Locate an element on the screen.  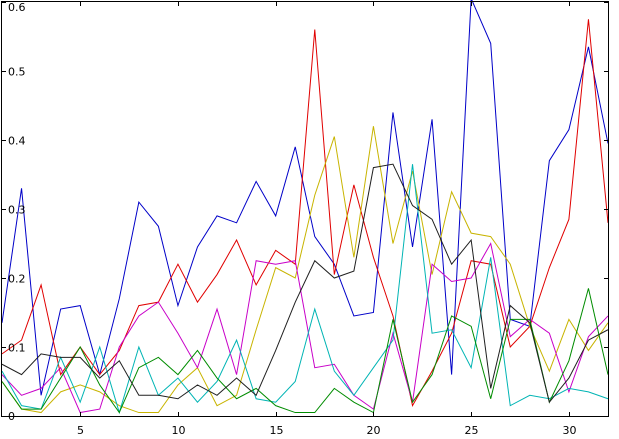
y-tick-label: 0.6 is located at coordinates (17, 7).